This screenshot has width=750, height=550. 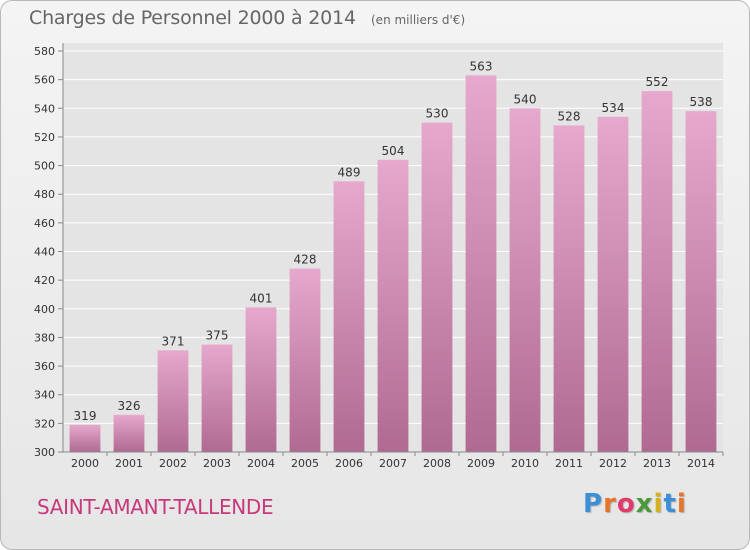 I want to click on y-tick-label: 520, so click(x=44, y=137).